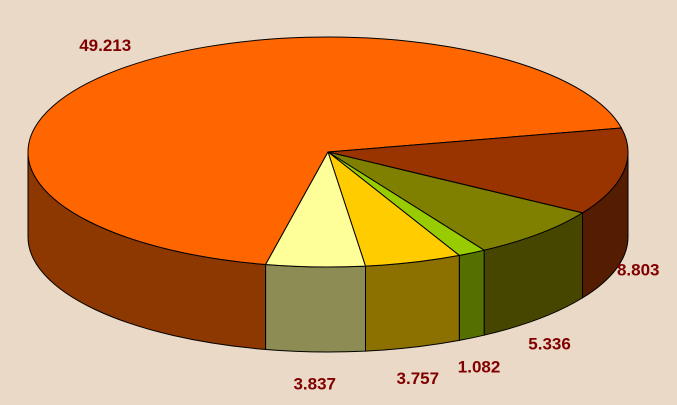 Image resolution: width=677 pixels, height=405 pixels. What do you see at coordinates (479, 367) in the screenshot?
I see `data-label: 1.082` at bounding box center [479, 367].